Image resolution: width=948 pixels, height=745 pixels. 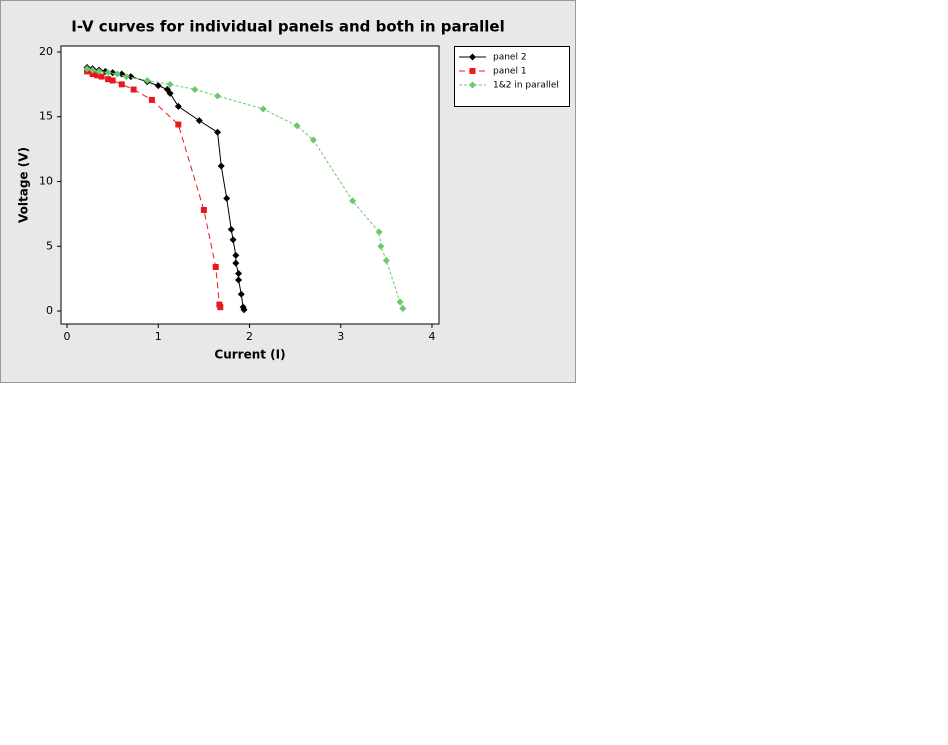 I want to click on legend-label: 1&2 in parallel, so click(x=526, y=86).